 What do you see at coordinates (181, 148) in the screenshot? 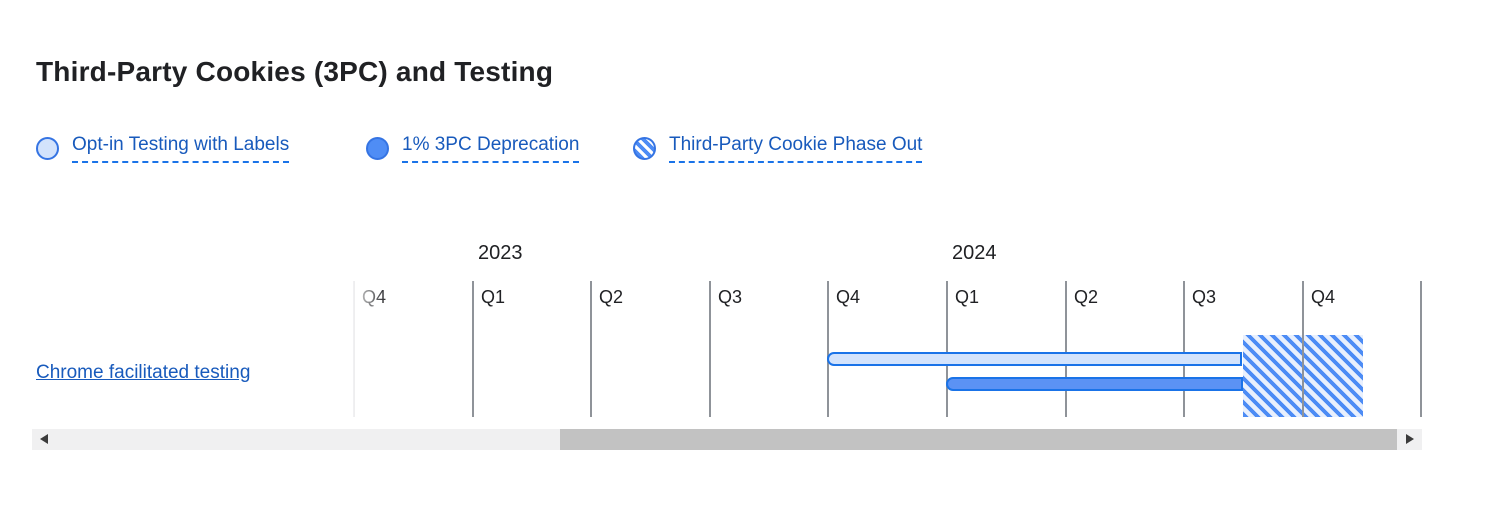
I see `legend-item-label: Opt-in Testing with Labels` at bounding box center [181, 148].